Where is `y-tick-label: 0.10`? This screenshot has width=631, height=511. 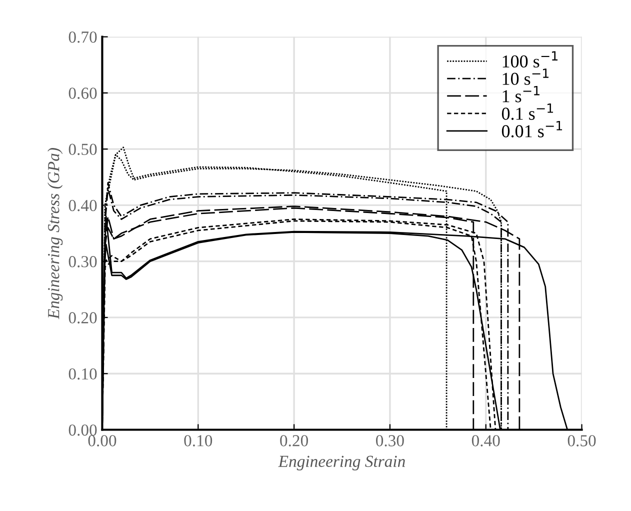
y-tick-label: 0.10 is located at coordinates (82, 374).